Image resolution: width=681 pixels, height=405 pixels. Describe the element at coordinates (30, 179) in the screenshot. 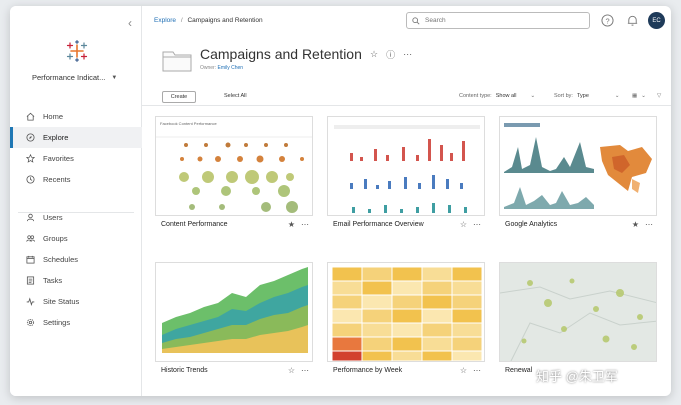

I see `clock-icon` at that location.